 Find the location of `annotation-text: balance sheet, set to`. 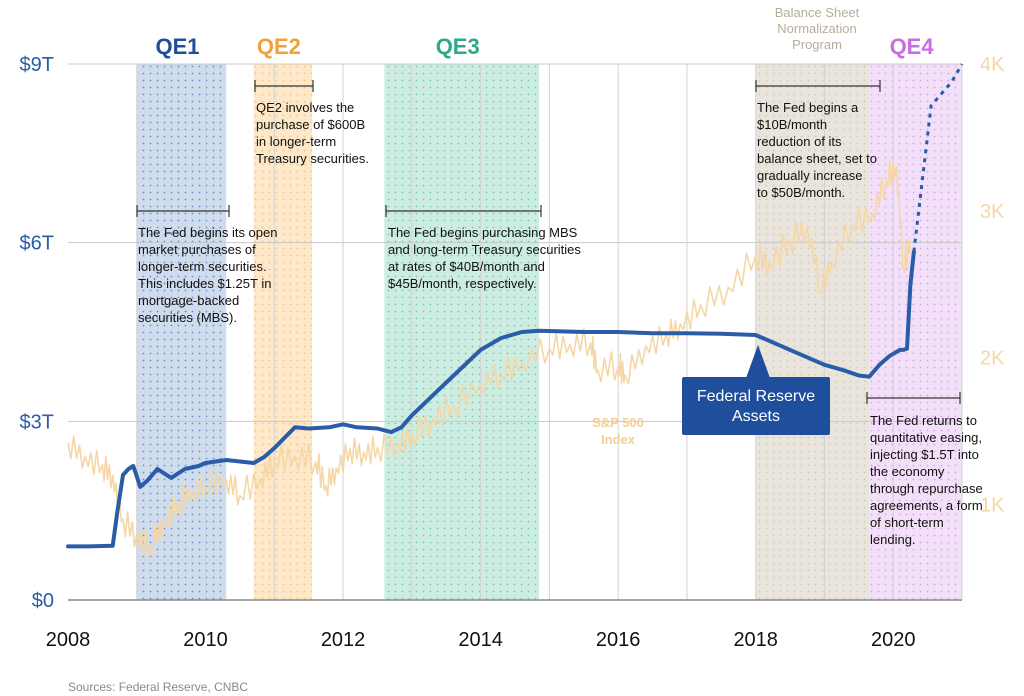

annotation-text: balance sheet, set to is located at coordinates (817, 158).